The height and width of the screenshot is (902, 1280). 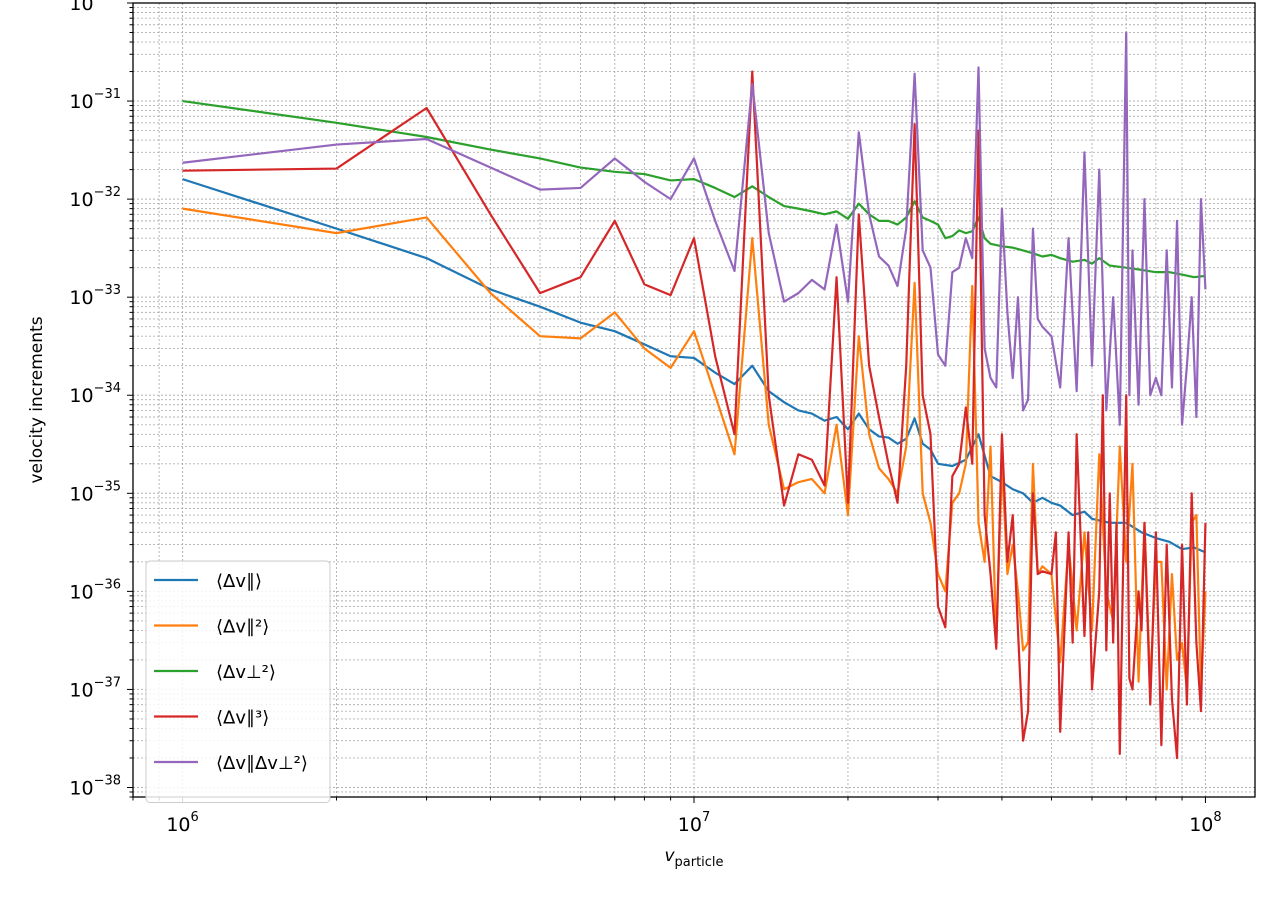 What do you see at coordinates (246, 672) in the screenshot?
I see `legend-label-3: ⟨Δv⊥²⟩` at bounding box center [246, 672].